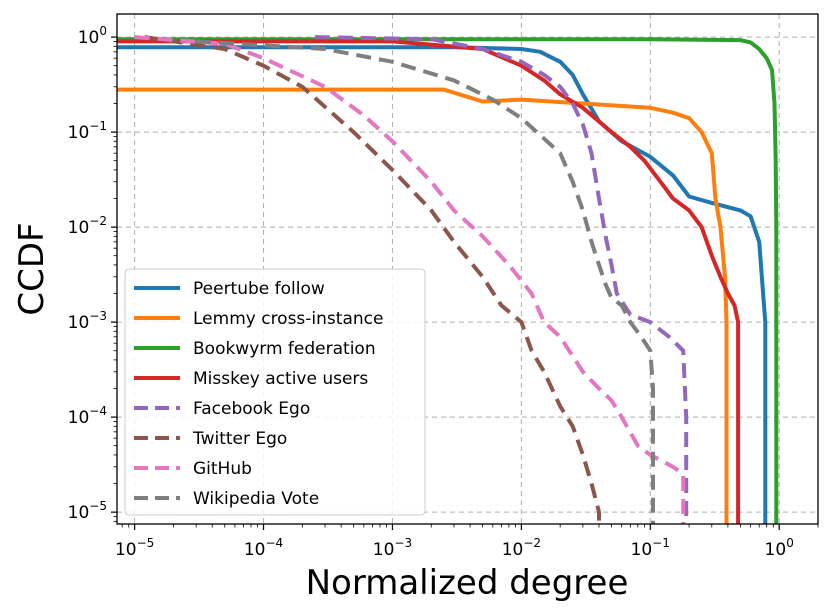 The width and height of the screenshot is (831, 615). Describe the element at coordinates (521, 548) in the screenshot. I see `x-tick-label: 10⁻²` at that location.